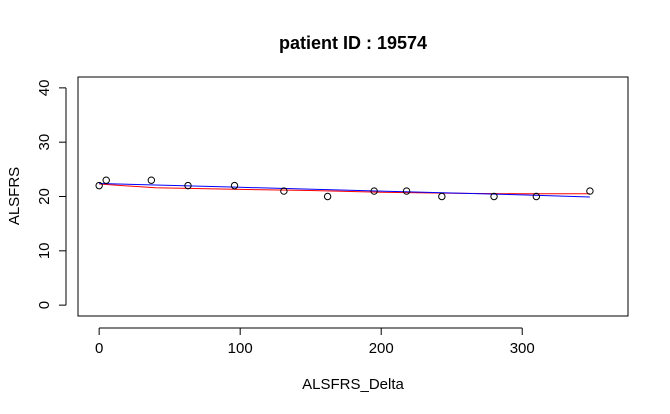 This screenshot has width=670, height=414. What do you see at coordinates (353, 384) in the screenshot?
I see `x-axis-label: ALSFRS_Delta` at bounding box center [353, 384].